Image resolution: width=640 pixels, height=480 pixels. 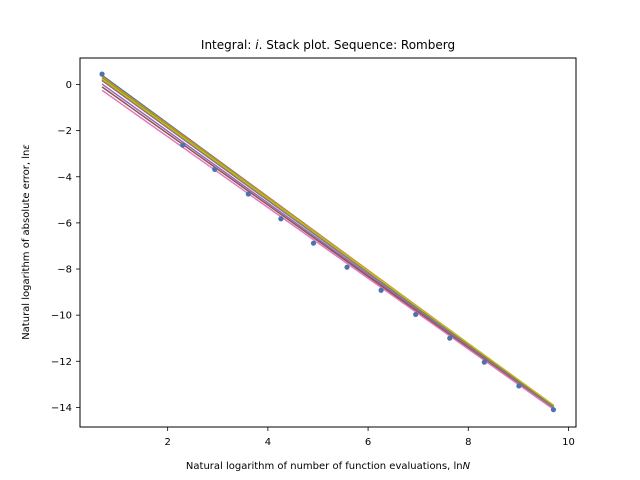 What do you see at coordinates (69, 85) in the screenshot?
I see `y-tick-label: 0` at bounding box center [69, 85].